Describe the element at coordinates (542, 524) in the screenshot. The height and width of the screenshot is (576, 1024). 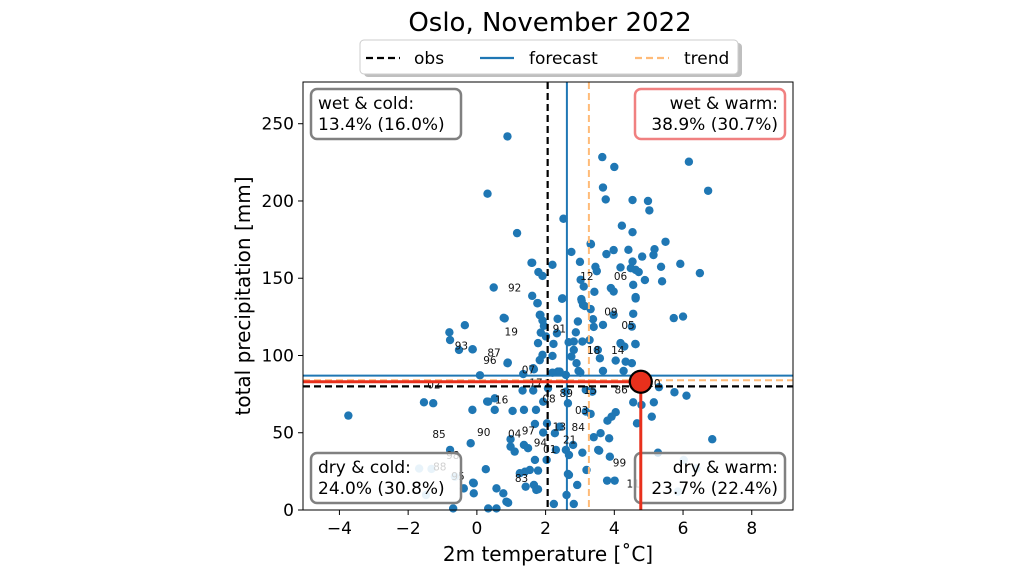
I see `x-axis-ticks: −4 −2 0 2 4 6 8` at that location.